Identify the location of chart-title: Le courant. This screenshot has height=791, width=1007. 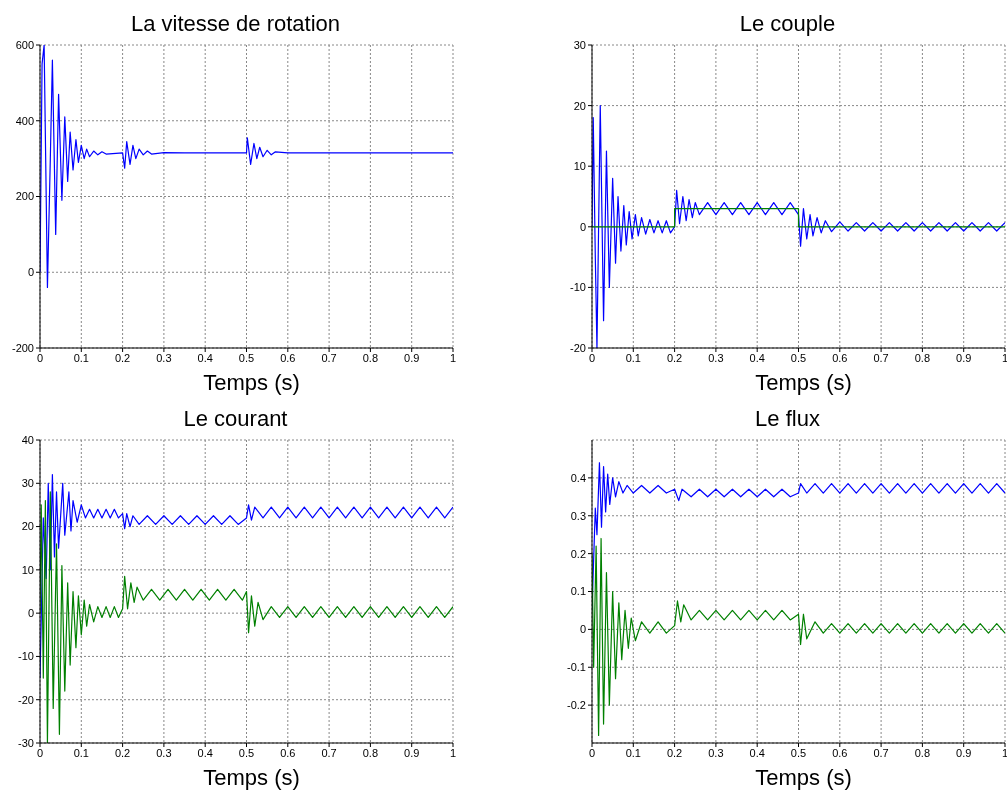
(235, 419).